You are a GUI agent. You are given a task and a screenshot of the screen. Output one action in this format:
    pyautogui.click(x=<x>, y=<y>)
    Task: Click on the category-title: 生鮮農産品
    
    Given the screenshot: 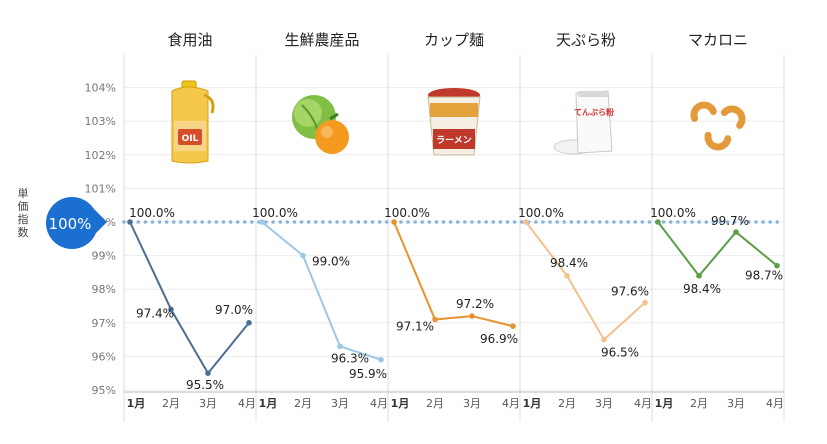 What is the action you would take?
    pyautogui.click(x=321, y=40)
    